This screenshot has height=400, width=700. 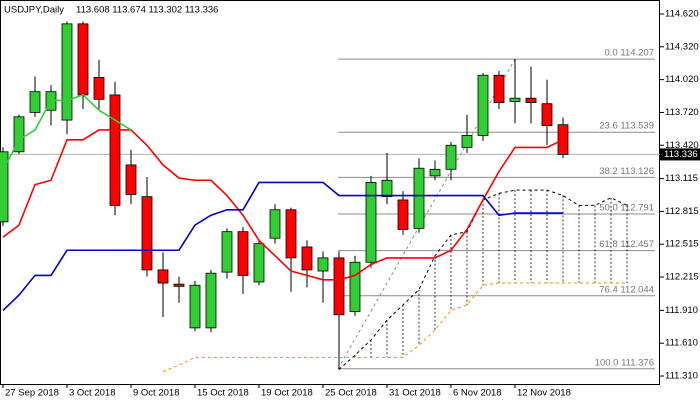 What do you see at coordinates (682, 46) in the screenshot?
I see `y-tick-label: 114.320` at bounding box center [682, 46].